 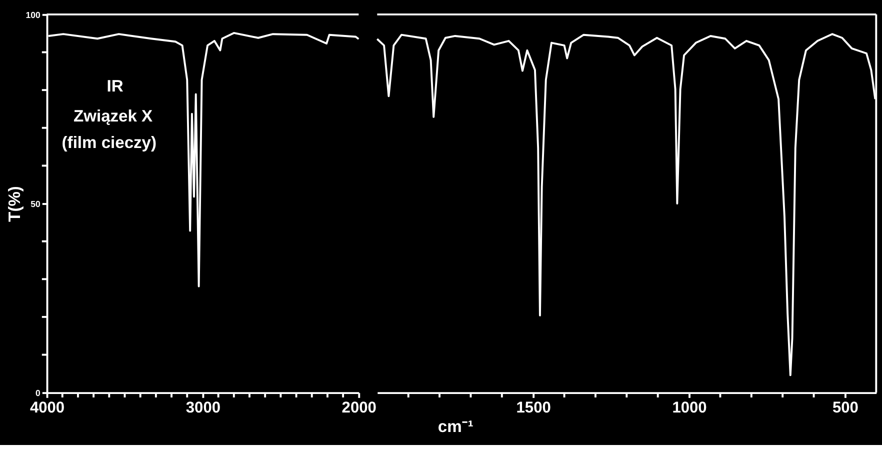 What do you see at coordinates (359, 408) in the screenshot?
I see `x-tick-label: 2000` at bounding box center [359, 408].